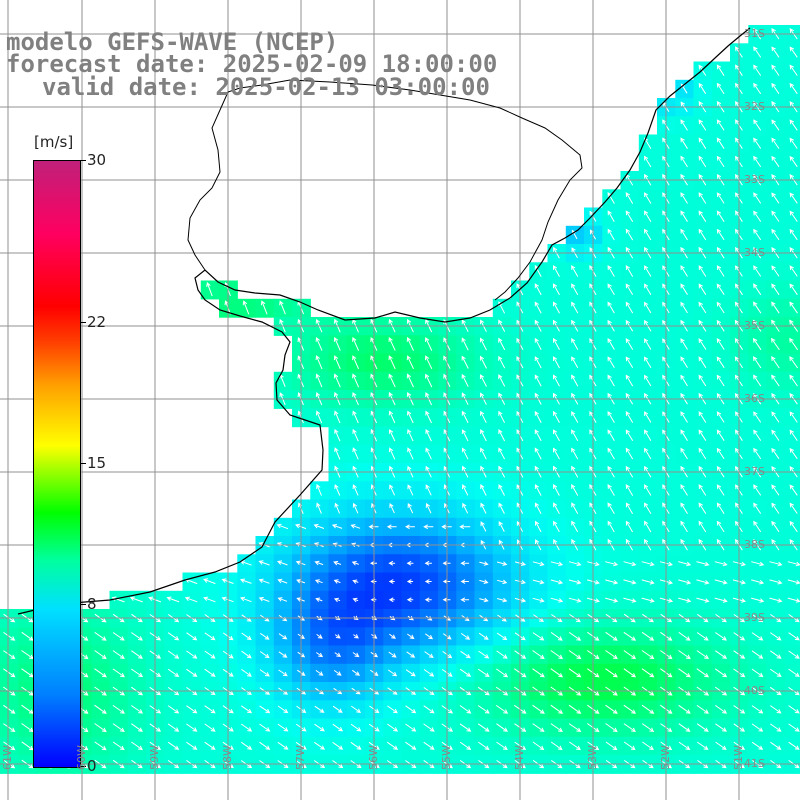 This screenshot has height=800, width=800. What do you see at coordinates (754, 763) in the screenshot?
I see `latitude-label: 41S` at bounding box center [754, 763].